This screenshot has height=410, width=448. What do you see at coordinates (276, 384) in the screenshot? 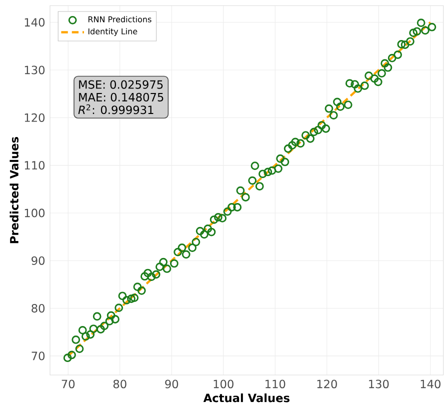
I see `x-tick-label: 110` at bounding box center [276, 384].